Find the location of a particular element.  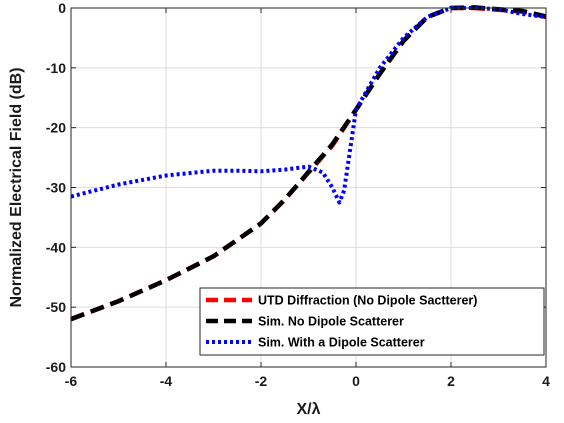

legend-entry-1: UTD Diffraction (No Dipole Sactterer) is located at coordinates (367, 301).